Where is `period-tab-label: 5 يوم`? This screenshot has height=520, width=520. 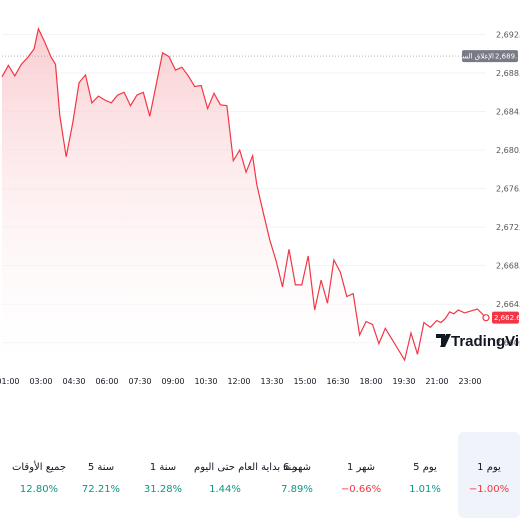
period-tab-label: 5 يوم is located at coordinates (425, 467).